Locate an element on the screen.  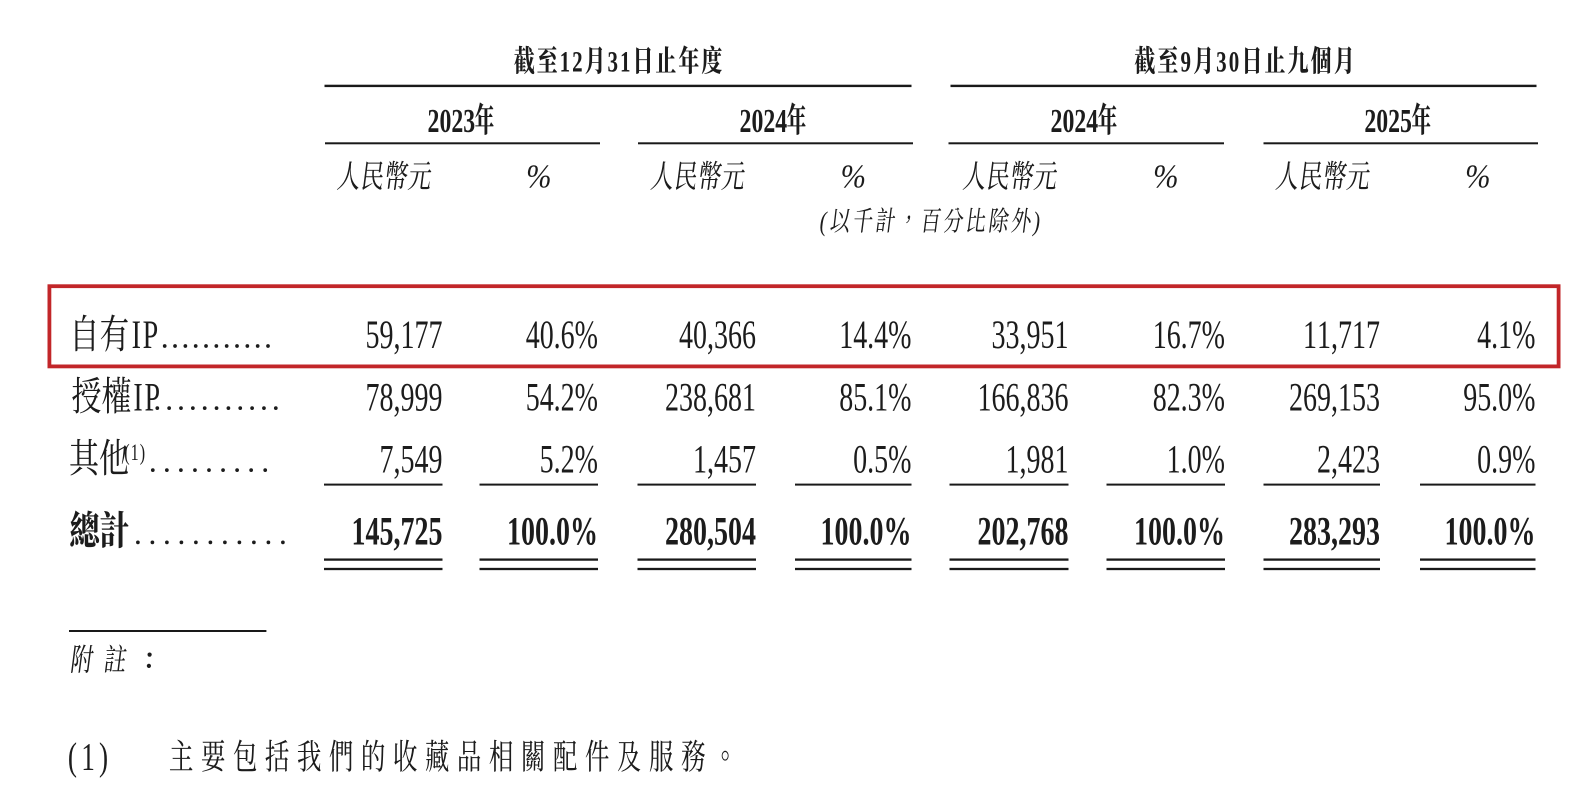
svg-text: 166,836 is located at coordinates (1023, 398).